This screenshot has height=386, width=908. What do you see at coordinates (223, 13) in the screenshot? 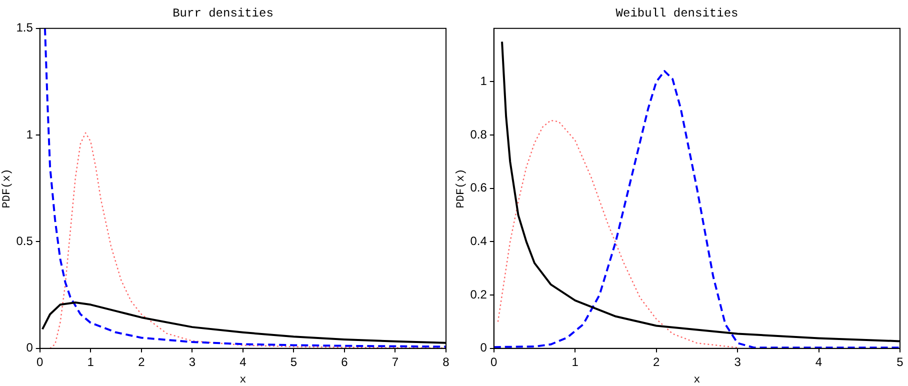
I see `chart-title: Burr densities` at bounding box center [223, 13].